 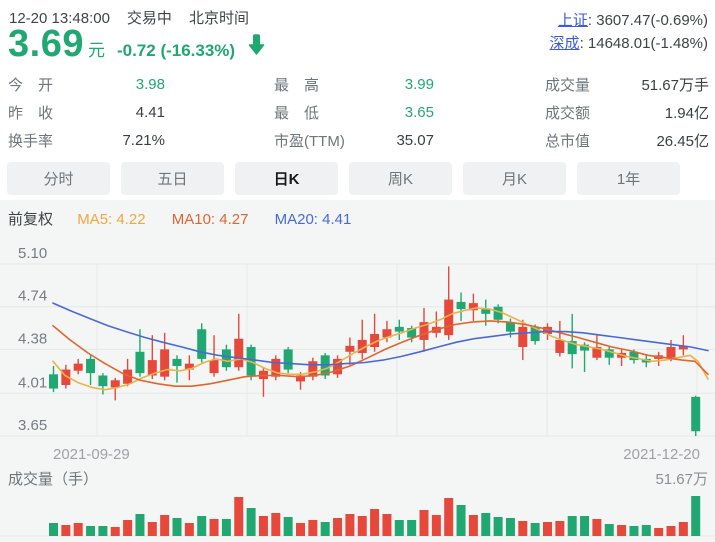 I want to click on quote-timestamp: 12-20 13:48:00, so click(x=59, y=18).